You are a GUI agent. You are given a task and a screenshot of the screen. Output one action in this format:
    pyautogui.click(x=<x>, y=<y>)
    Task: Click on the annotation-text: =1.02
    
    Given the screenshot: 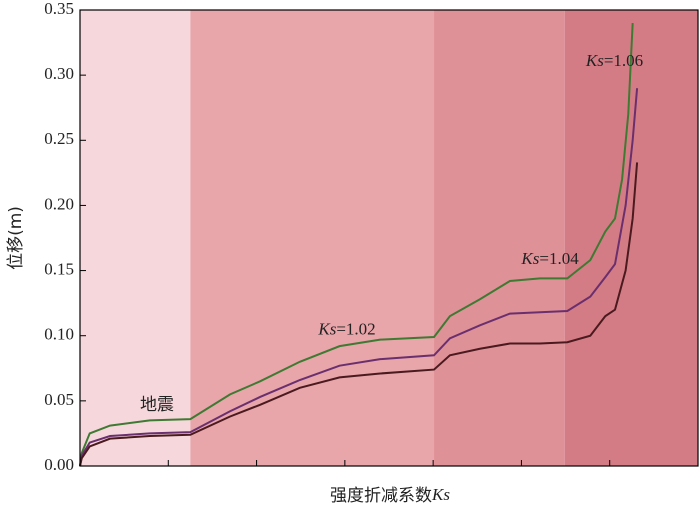 What is the action you would take?
    pyautogui.click(x=355, y=328)
    